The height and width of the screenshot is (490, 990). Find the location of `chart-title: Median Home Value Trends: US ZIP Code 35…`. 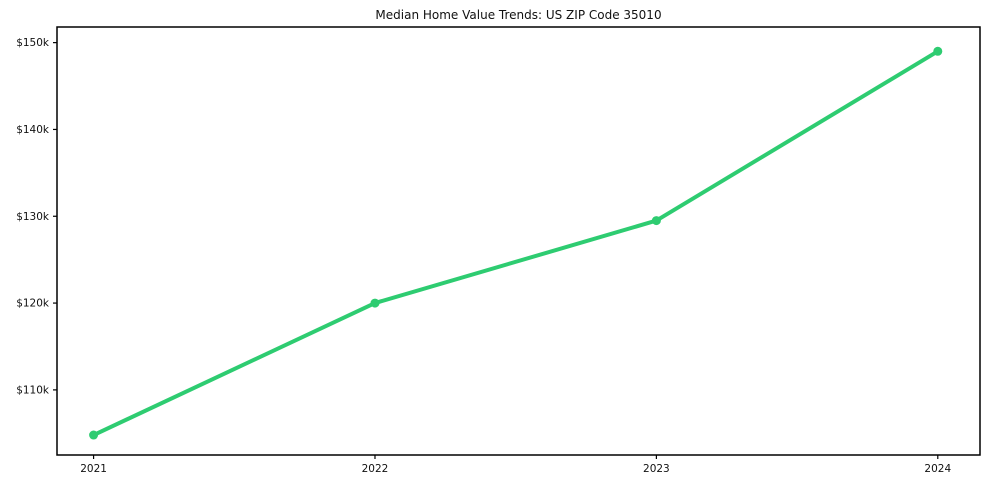

chart-title: Median Home Value Trends: US ZIP Code 35… is located at coordinates (518, 15).